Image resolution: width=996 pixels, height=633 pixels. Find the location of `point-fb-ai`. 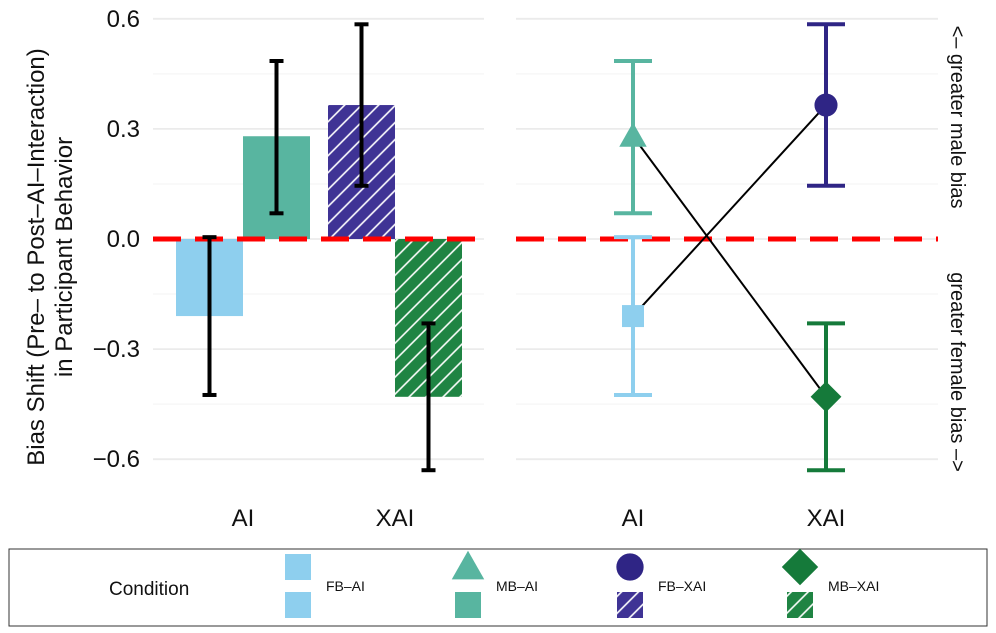

point-fb-ai is located at coordinates (633, 316).